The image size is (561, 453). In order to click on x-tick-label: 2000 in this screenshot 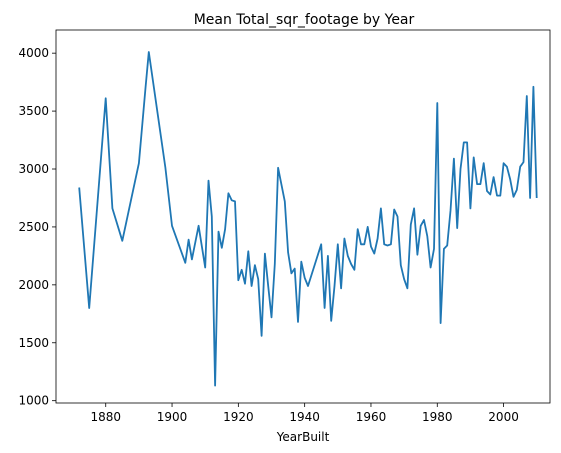, I will do `click(503, 417)`.